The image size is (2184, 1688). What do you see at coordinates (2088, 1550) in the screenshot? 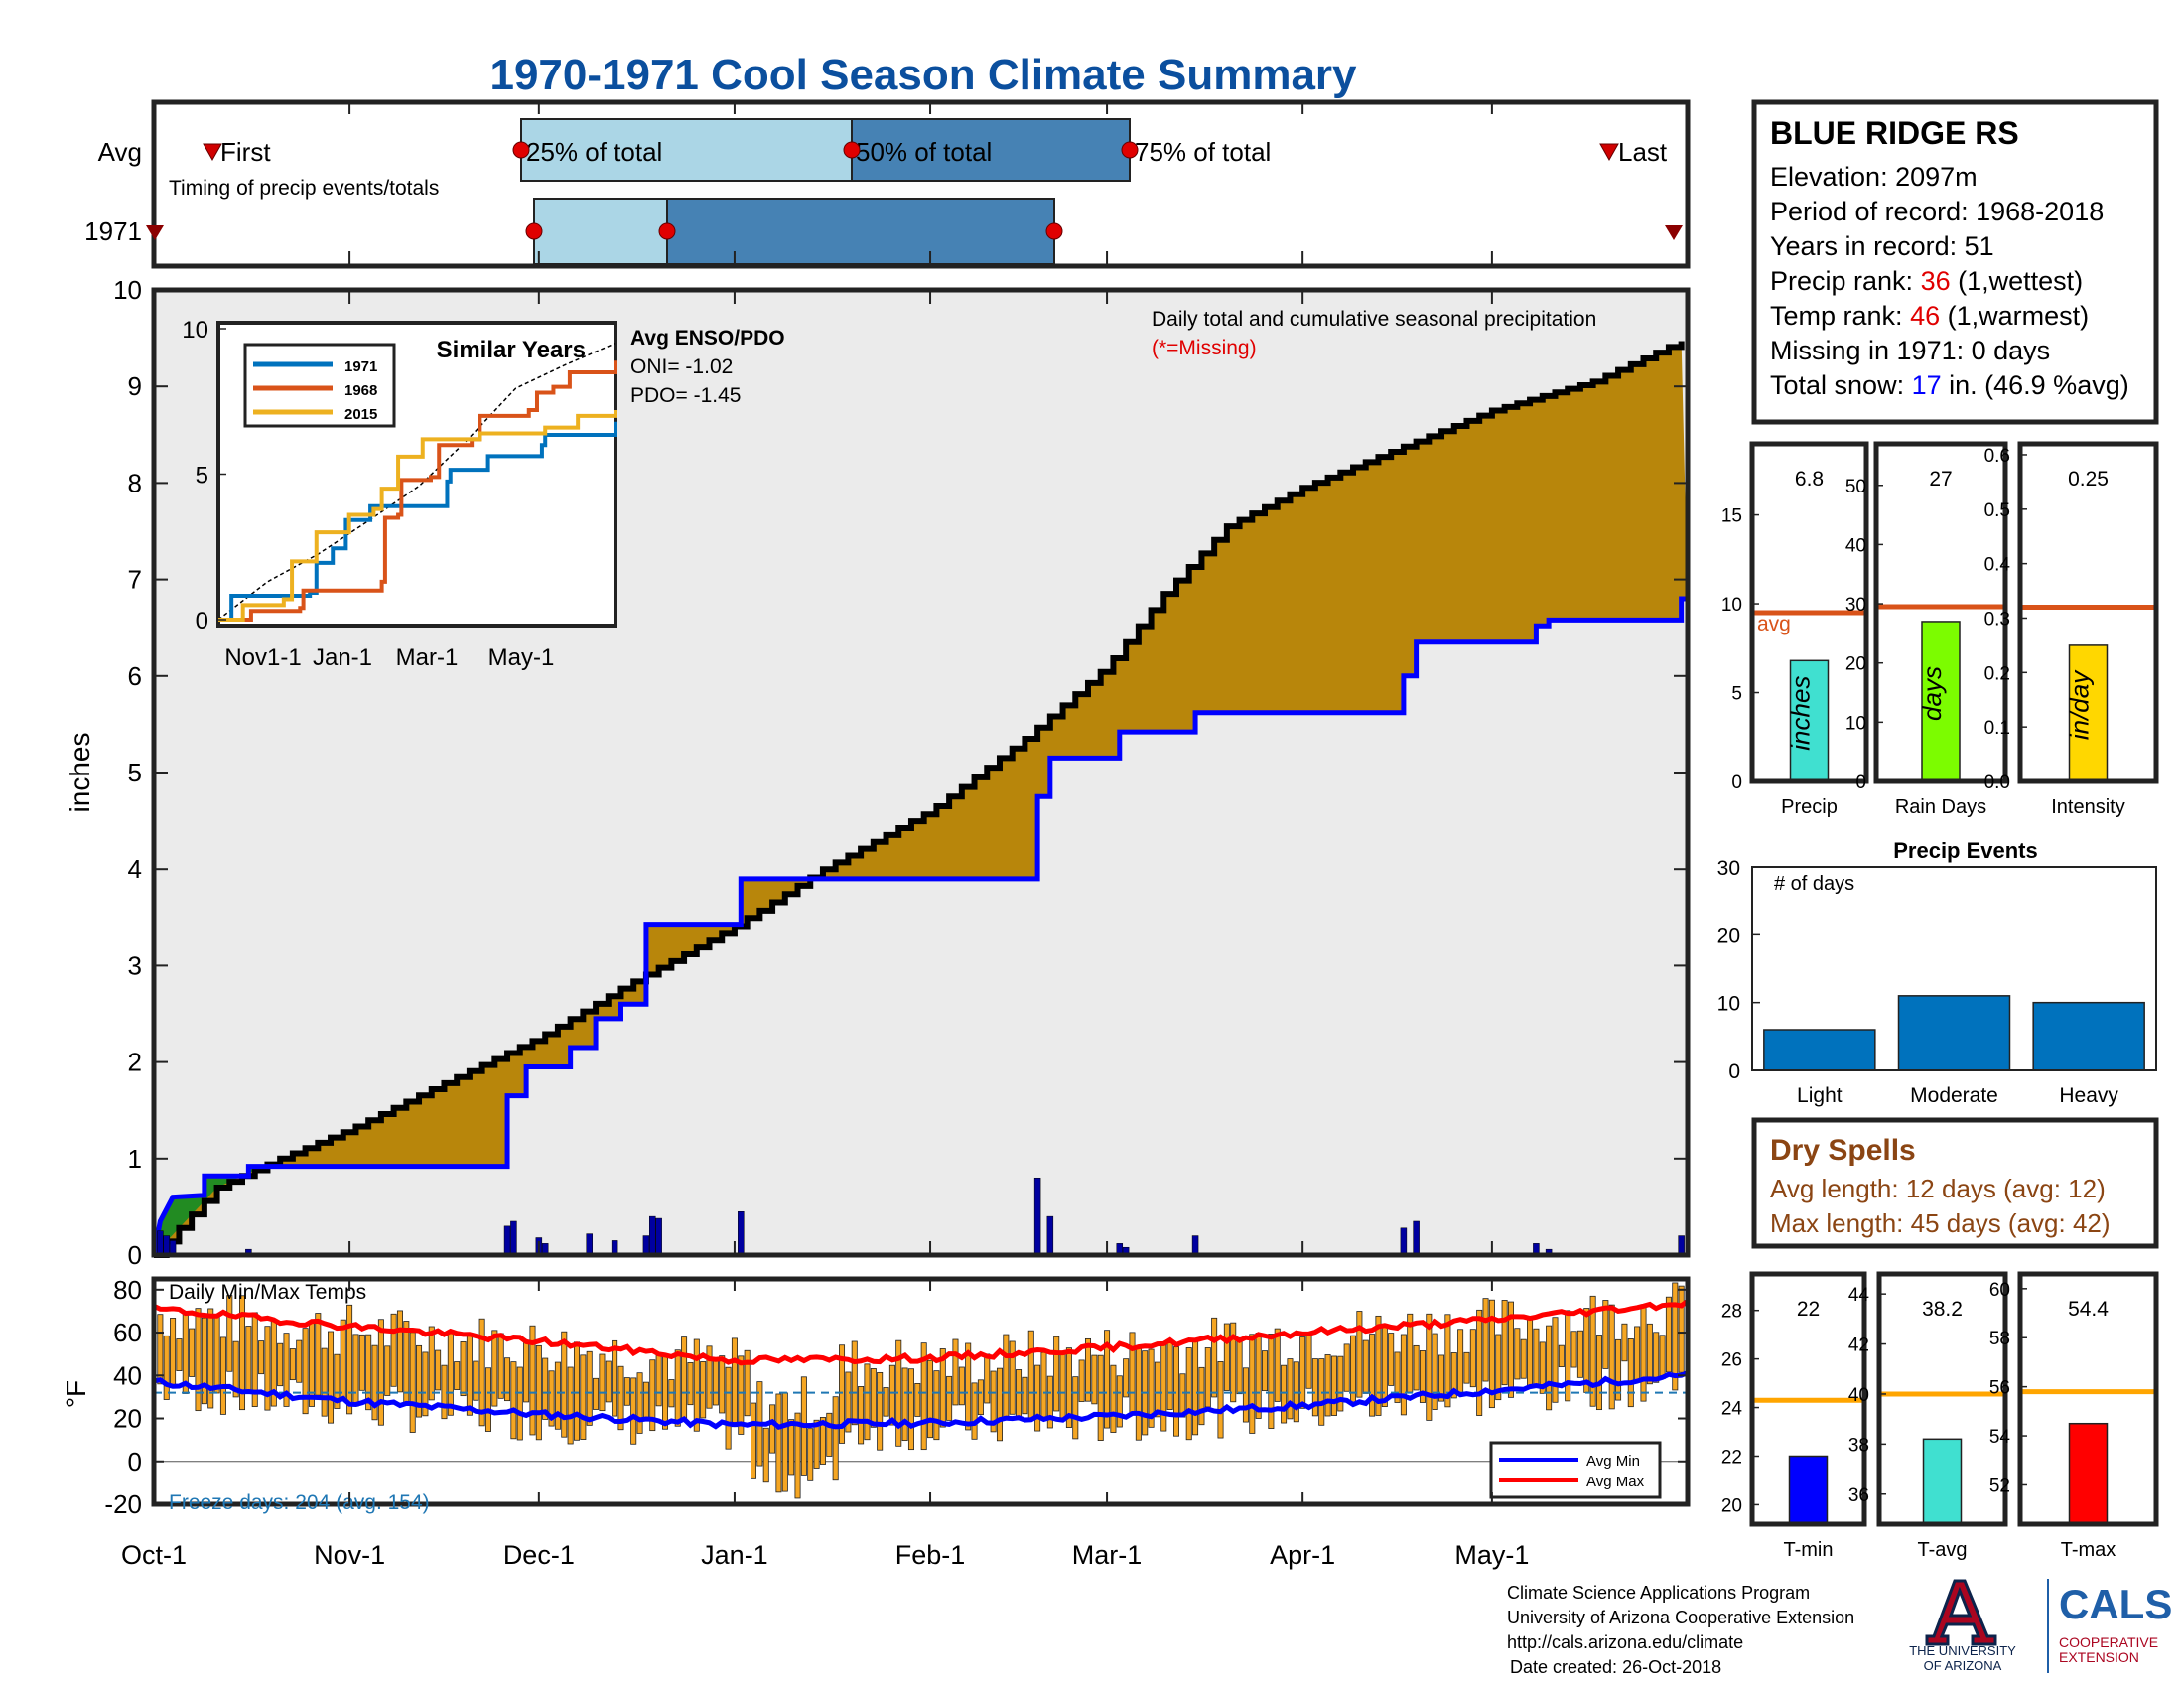
I see `stat-panel-label: T-max` at bounding box center [2088, 1550].